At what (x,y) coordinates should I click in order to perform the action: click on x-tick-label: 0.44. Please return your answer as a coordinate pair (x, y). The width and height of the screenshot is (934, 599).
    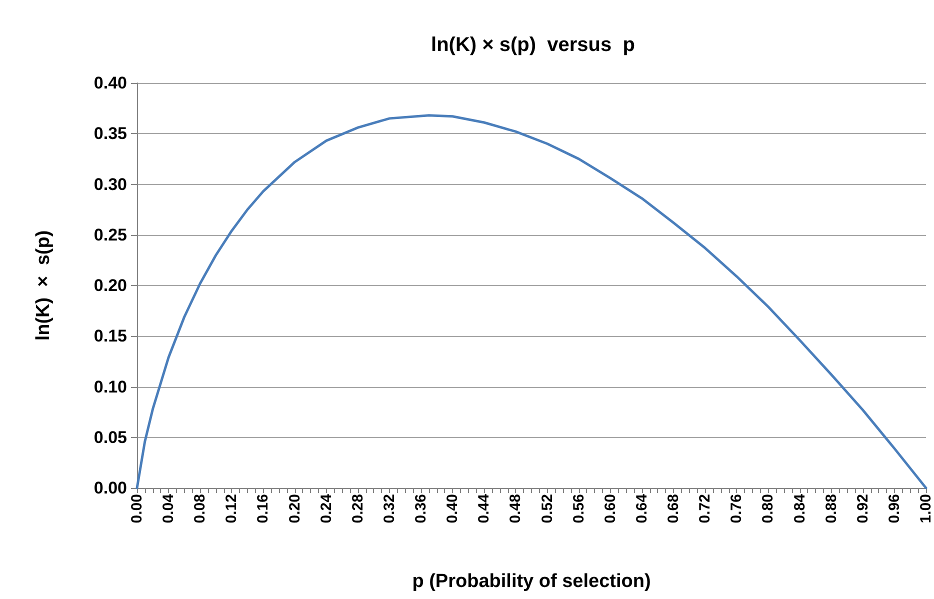
    Looking at the image, I should click on (484, 508).